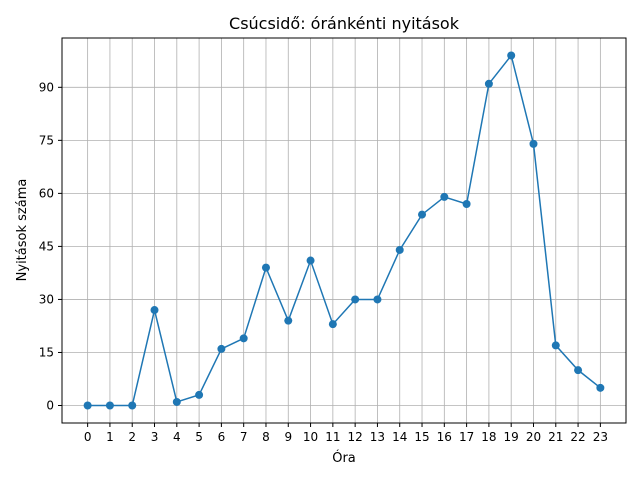  What do you see at coordinates (46, 140) in the screenshot?
I see `y-tick-label: 75` at bounding box center [46, 140].